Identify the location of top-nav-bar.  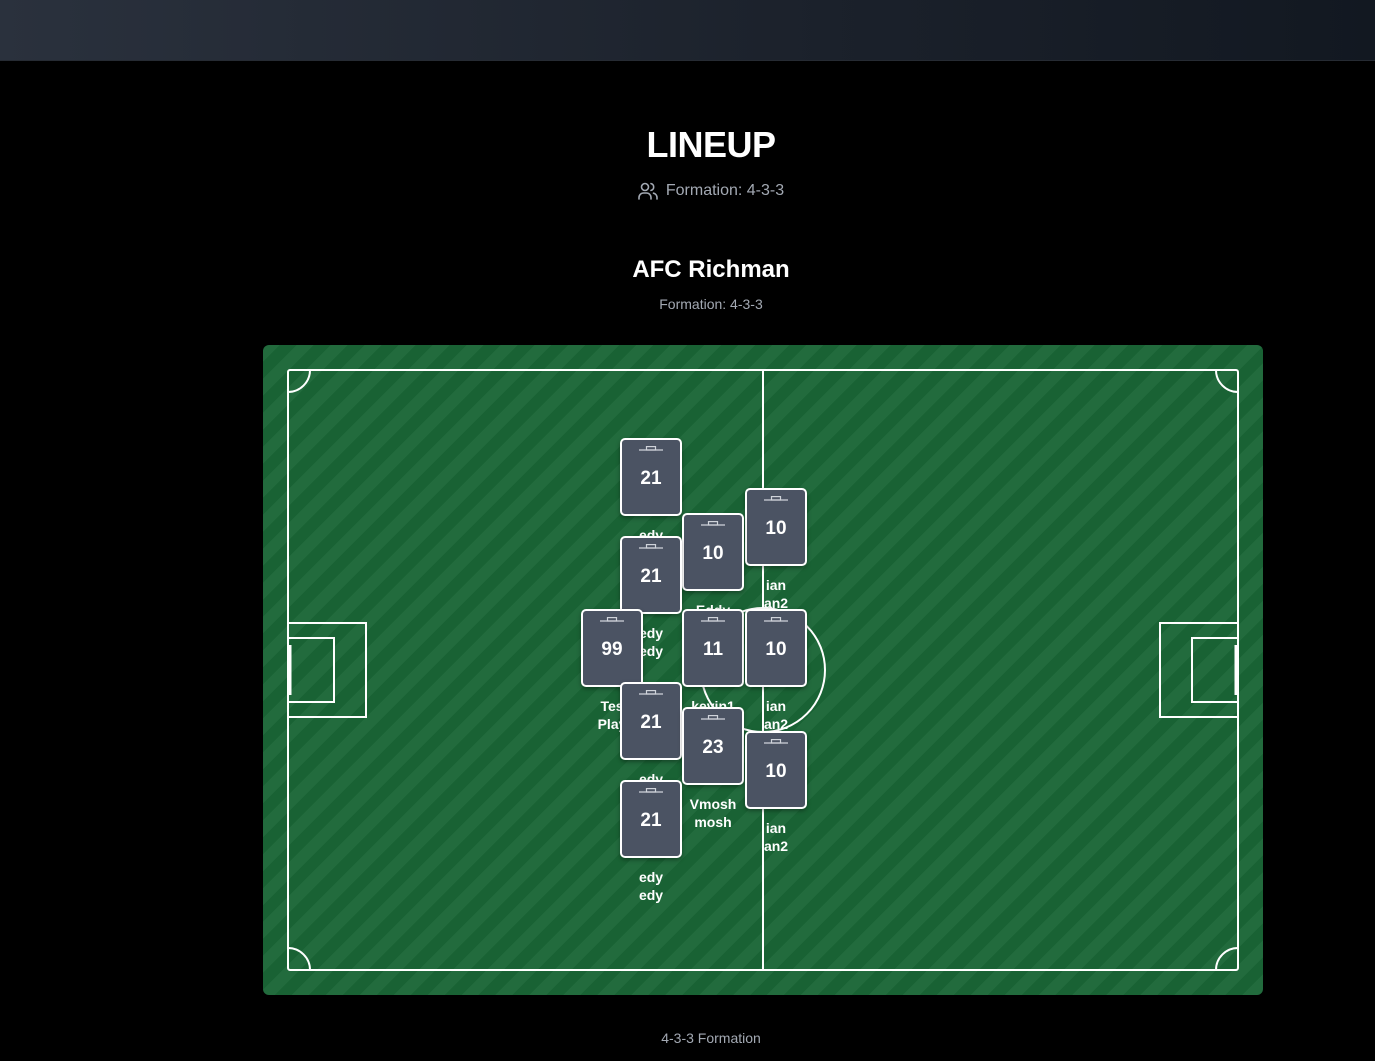
(687, 30).